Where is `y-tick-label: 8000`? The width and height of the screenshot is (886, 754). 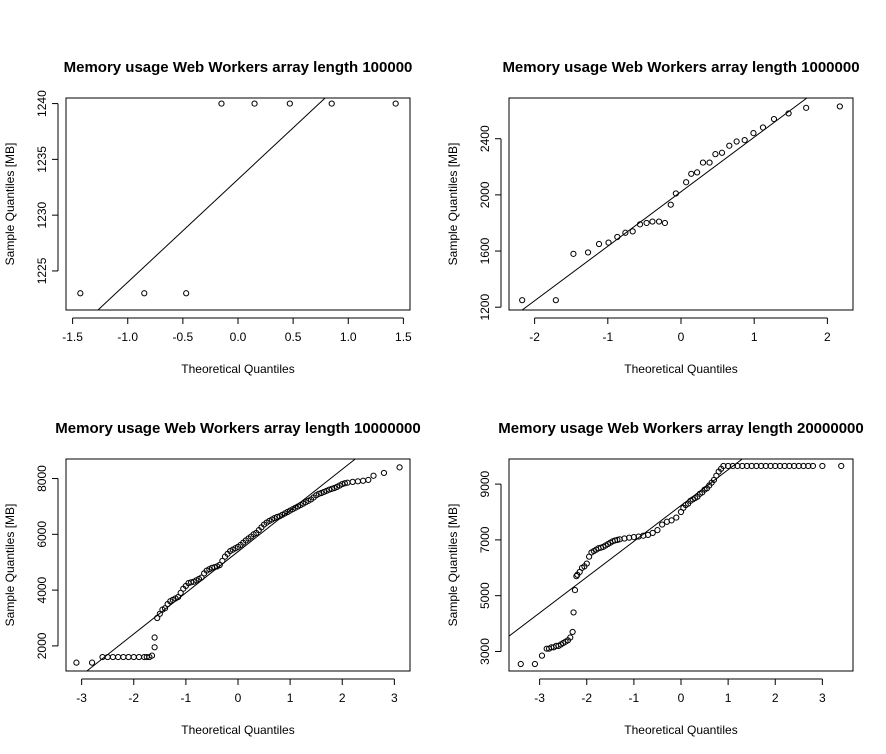
y-tick-label: 8000 is located at coordinates (42, 478).